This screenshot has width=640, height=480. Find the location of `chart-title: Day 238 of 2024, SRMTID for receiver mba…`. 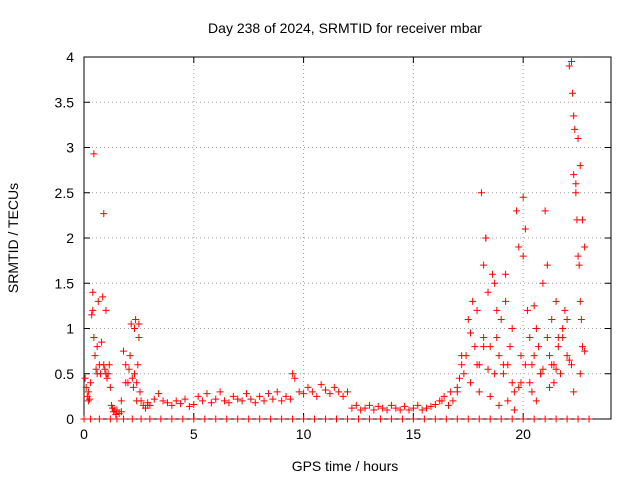

chart-title: Day 238 of 2024, SRMTID for receiver mba… is located at coordinates (345, 28).